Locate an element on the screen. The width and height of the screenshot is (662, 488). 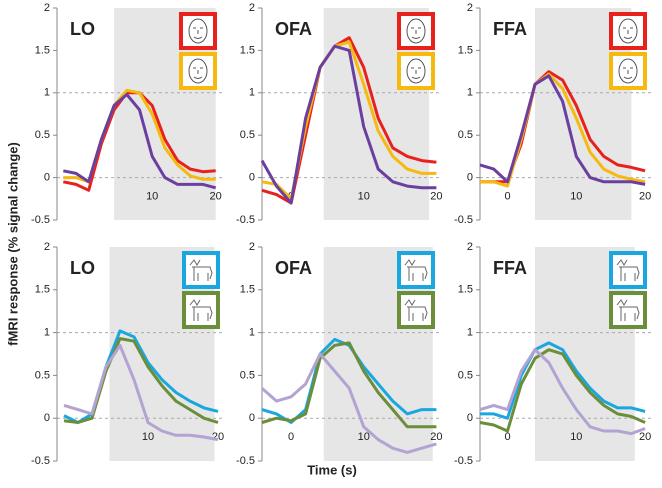
y-axis-label: fMRI response (% signal change) is located at coordinates (12, 244).